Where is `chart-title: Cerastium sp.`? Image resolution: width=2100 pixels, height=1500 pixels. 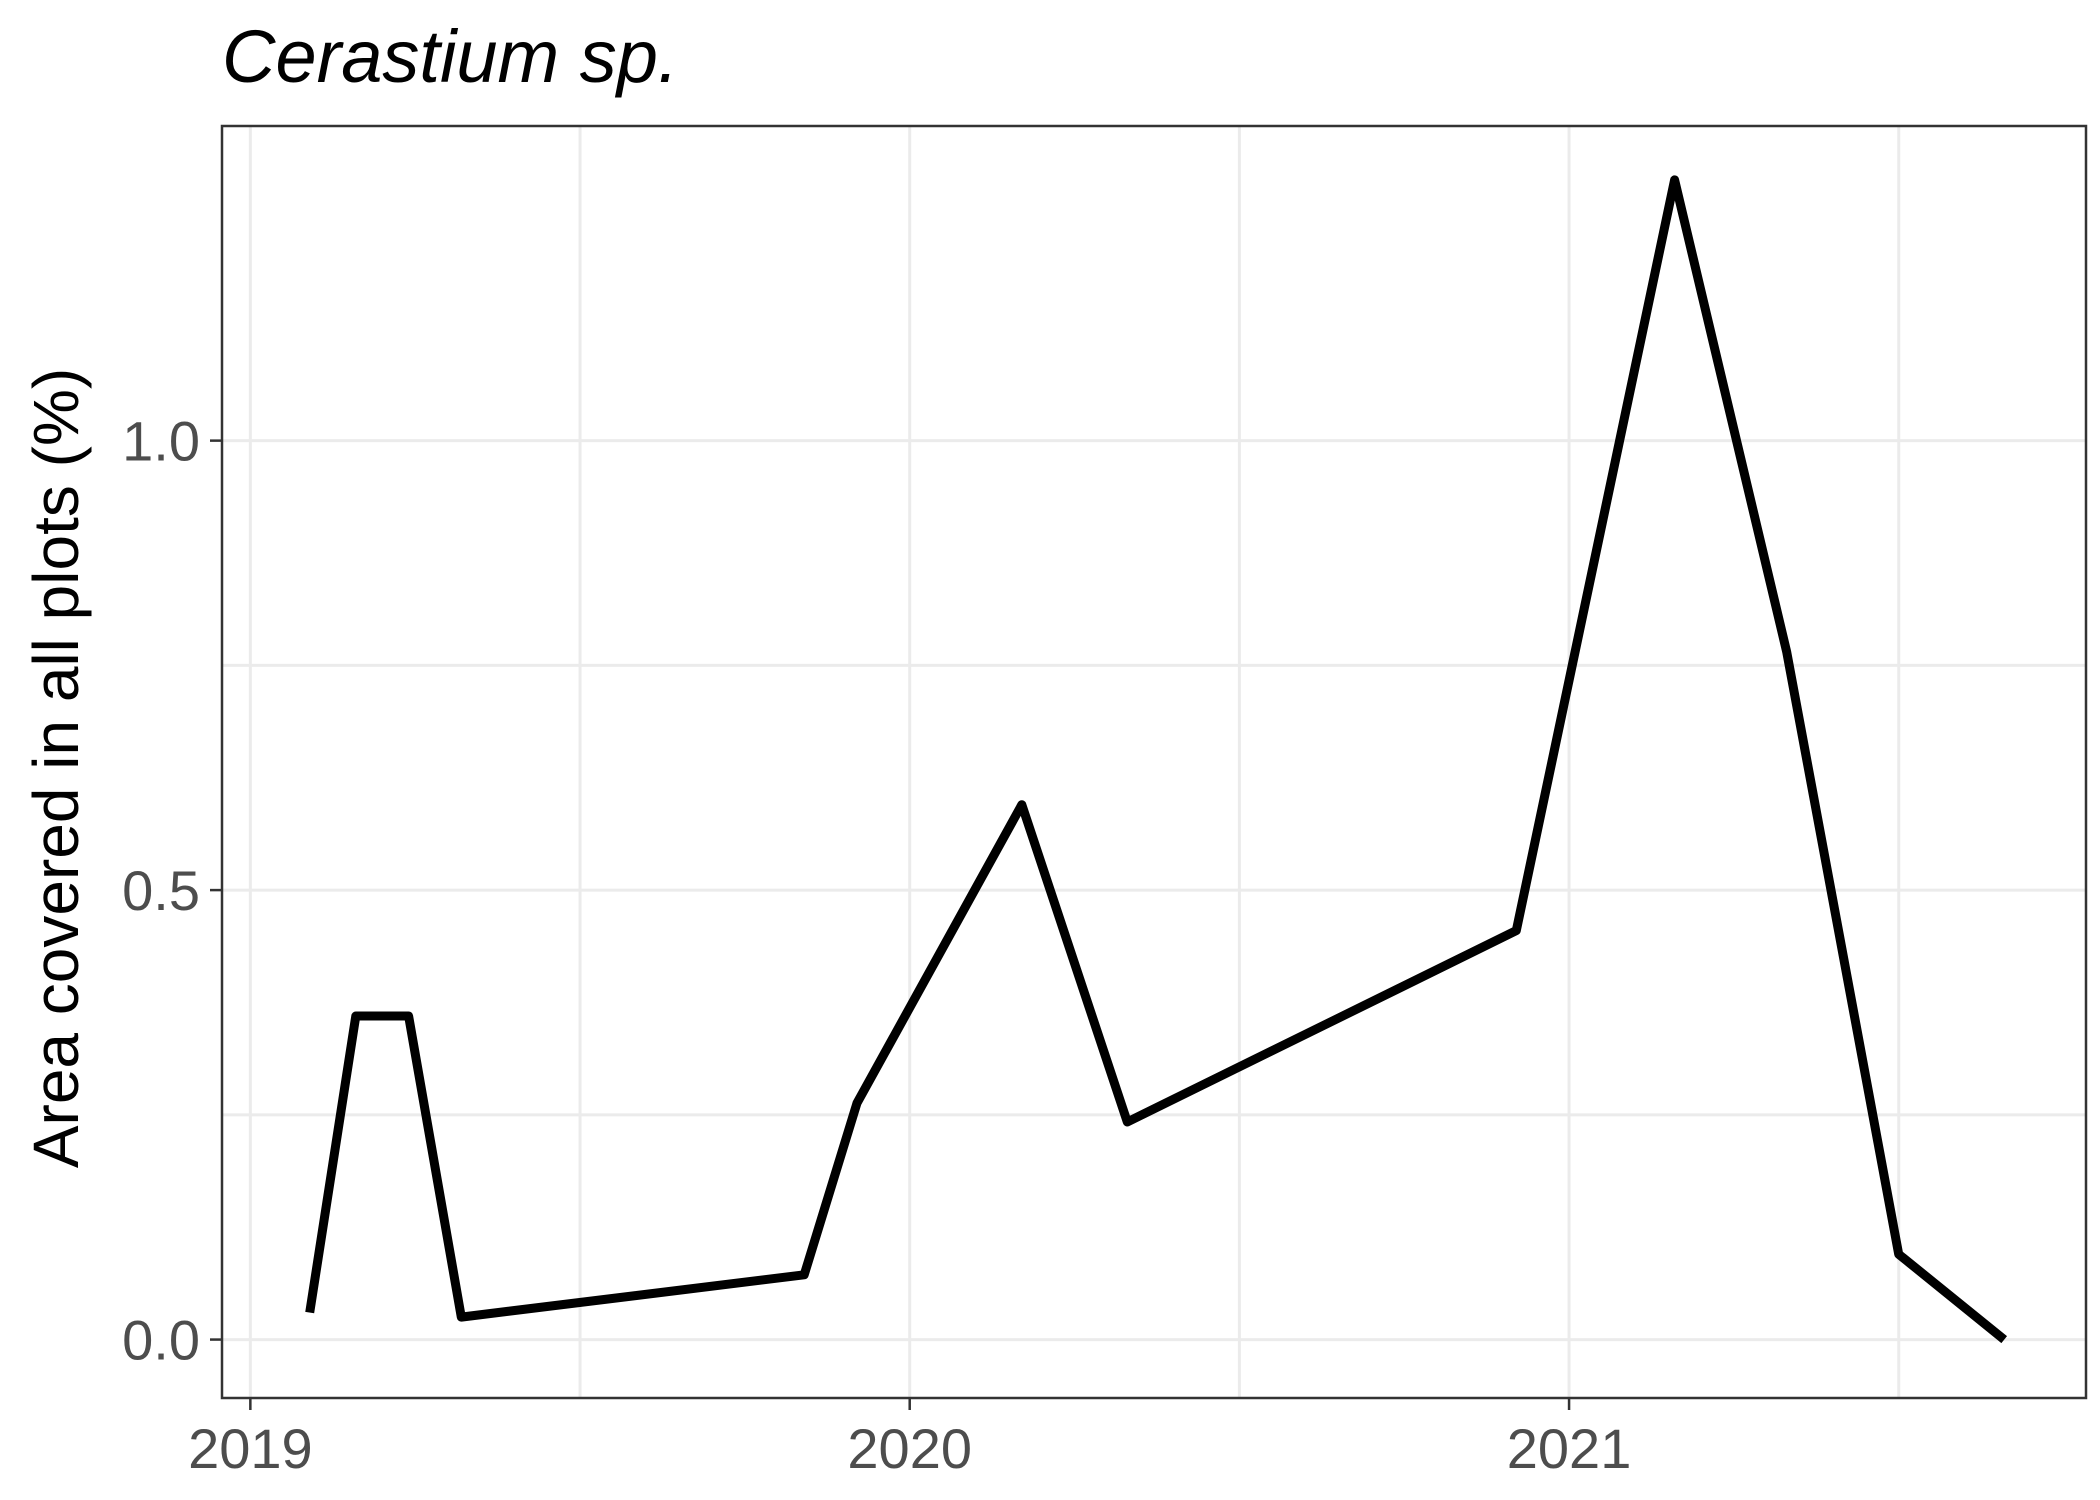
chart-title: Cerastium sp. is located at coordinates (450, 56).